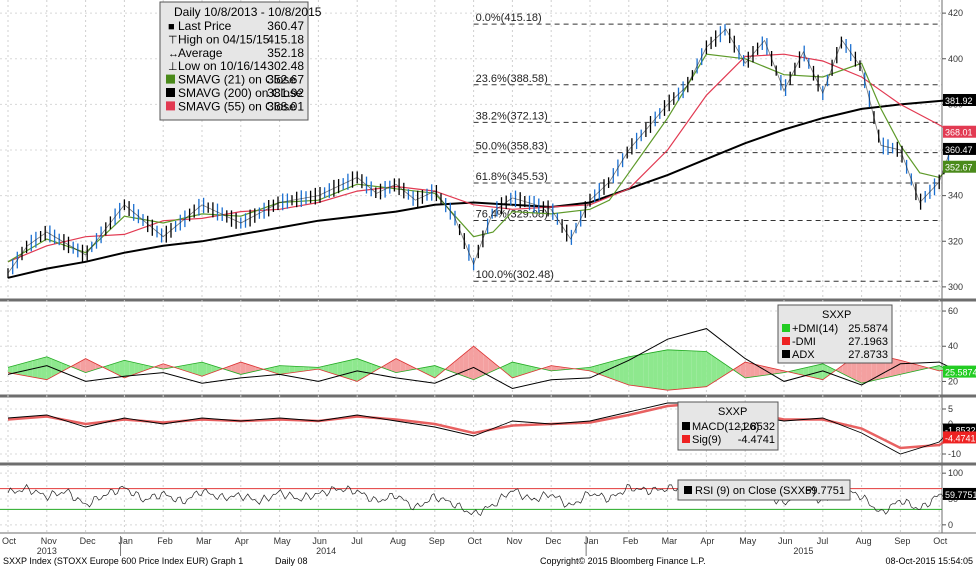 This screenshot has width=976, height=573. Describe the element at coordinates (479, 368) in the screenshot. I see `minus-dmi-line` at that location.